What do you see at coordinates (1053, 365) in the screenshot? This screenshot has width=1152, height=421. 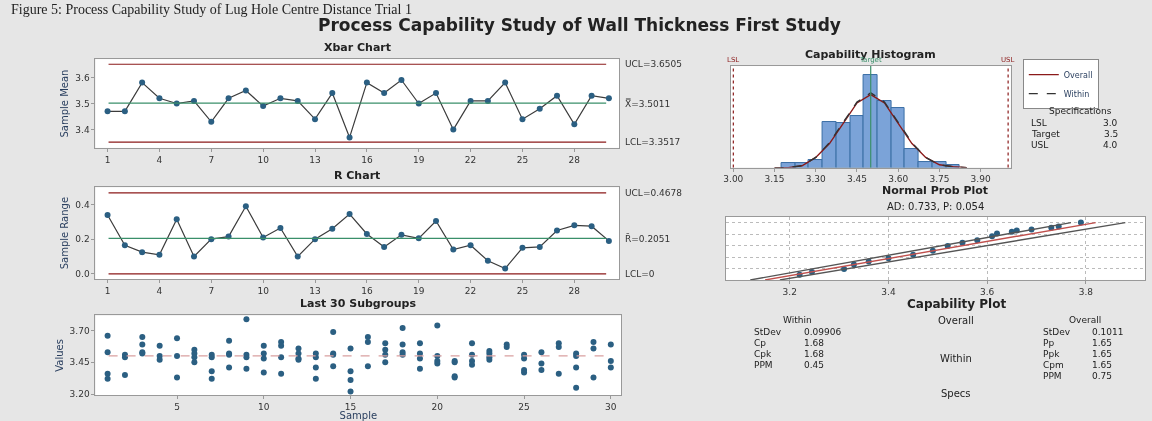 I see `text: Cpm` at bounding box center [1053, 365].